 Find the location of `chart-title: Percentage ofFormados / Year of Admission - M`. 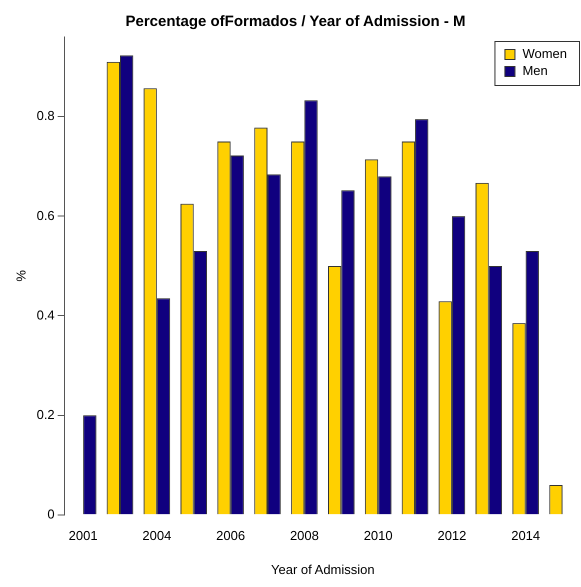

chart-title: Percentage ofFormados / Year of Admission - M is located at coordinates (295, 21).